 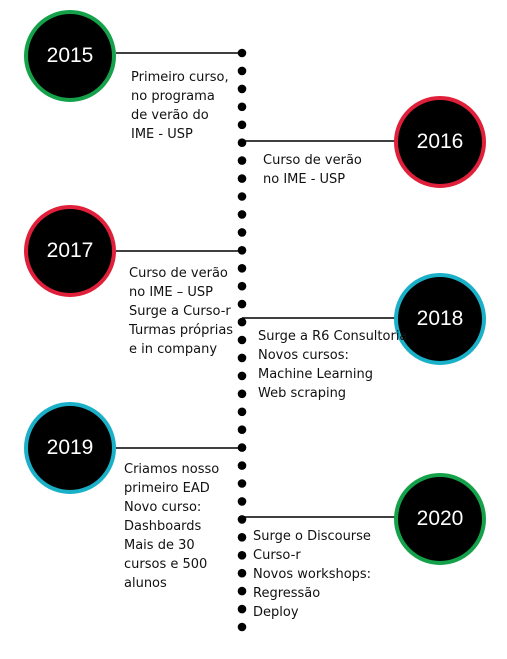 I want to click on event-line: no programa, so click(x=173, y=96).